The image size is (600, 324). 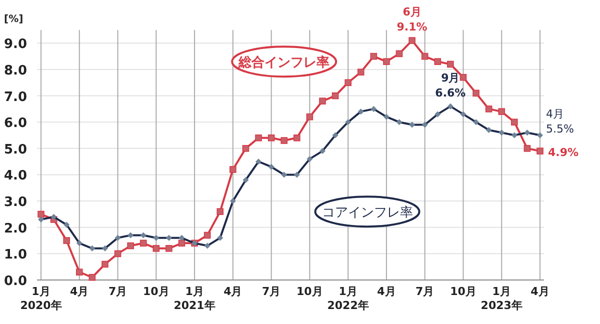 What do you see at coordinates (284, 62) in the screenshot?
I see `series-label: 総合インフレ率` at bounding box center [284, 62].